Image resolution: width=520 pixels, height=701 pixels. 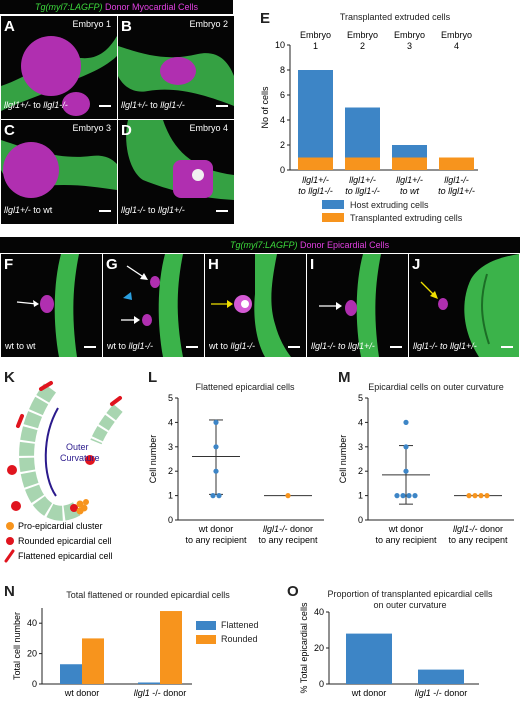 What do you see at coordinates (20, 346) in the screenshot?
I see `genotype-label-f: wt to wt` at bounding box center [20, 346].